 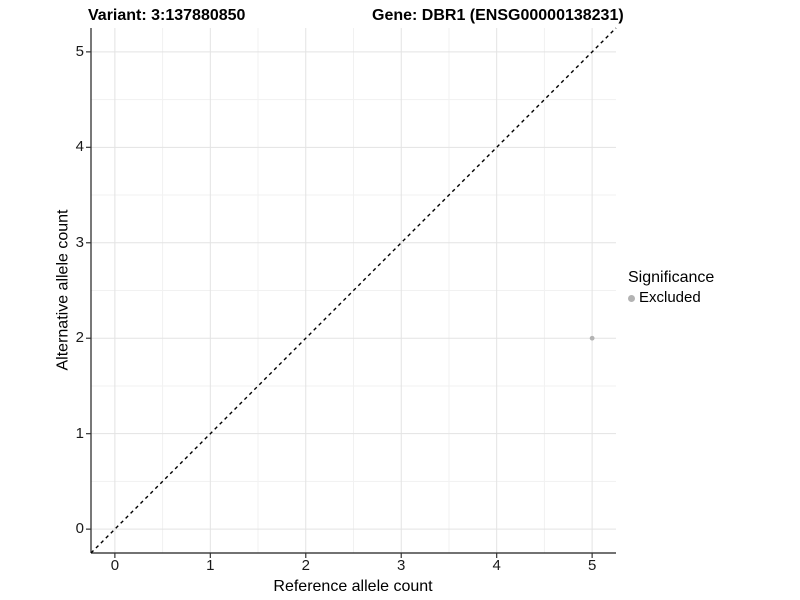 I want to click on data-points, so click(x=592, y=338).